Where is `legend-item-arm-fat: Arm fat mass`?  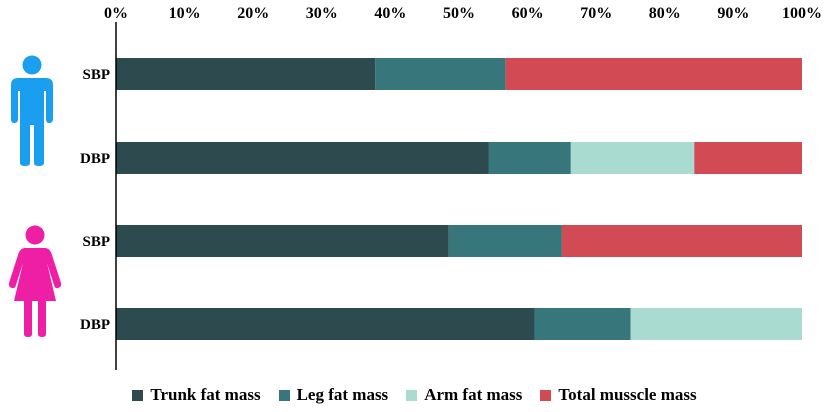 legend-item-arm-fat: Arm fat mass is located at coordinates (464, 395).